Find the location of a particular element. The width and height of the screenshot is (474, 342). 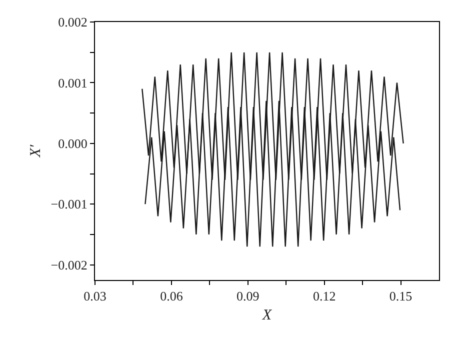

y-axis-title: X′ is located at coordinates (36, 151).